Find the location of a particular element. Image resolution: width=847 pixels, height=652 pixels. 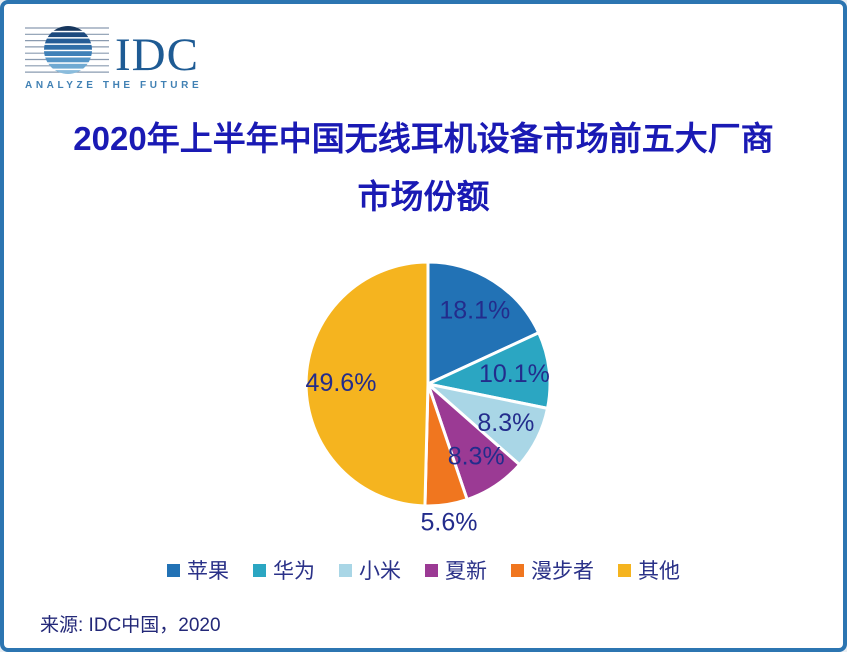

pie-slice-其他 is located at coordinates (367, 384).